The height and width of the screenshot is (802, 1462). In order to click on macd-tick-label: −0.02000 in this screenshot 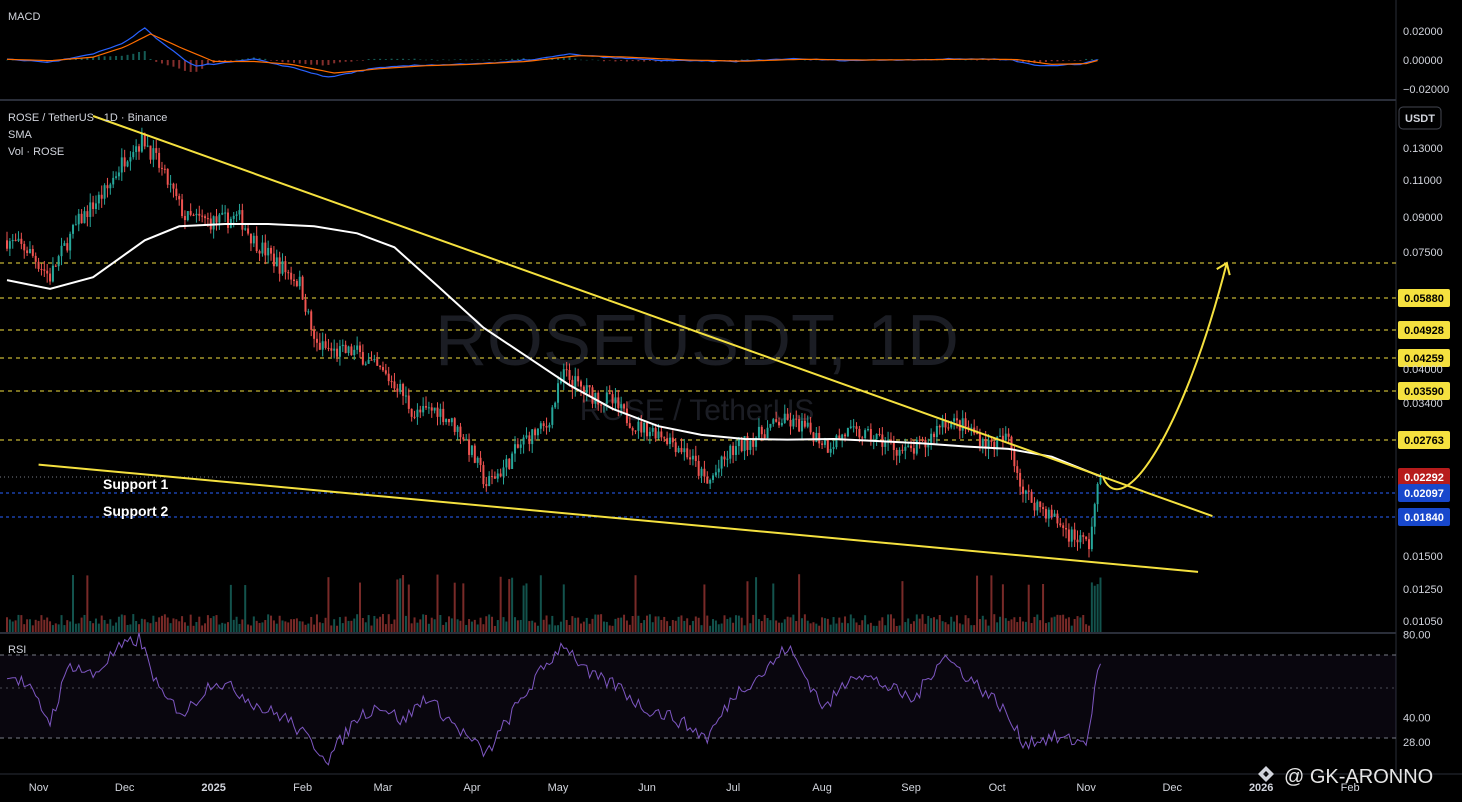, I will do `click(1426, 90)`.